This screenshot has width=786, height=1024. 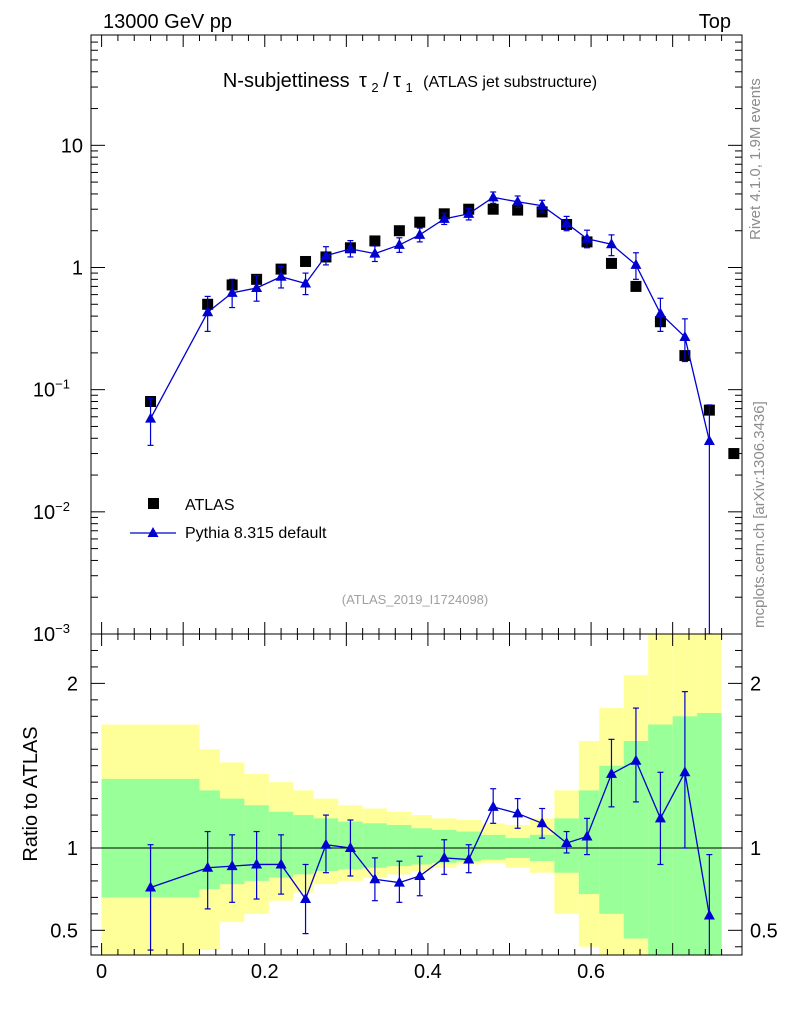 What do you see at coordinates (755, 849) in the screenshot?
I see `ratio-y-tick-label-right: 1` at bounding box center [755, 849].